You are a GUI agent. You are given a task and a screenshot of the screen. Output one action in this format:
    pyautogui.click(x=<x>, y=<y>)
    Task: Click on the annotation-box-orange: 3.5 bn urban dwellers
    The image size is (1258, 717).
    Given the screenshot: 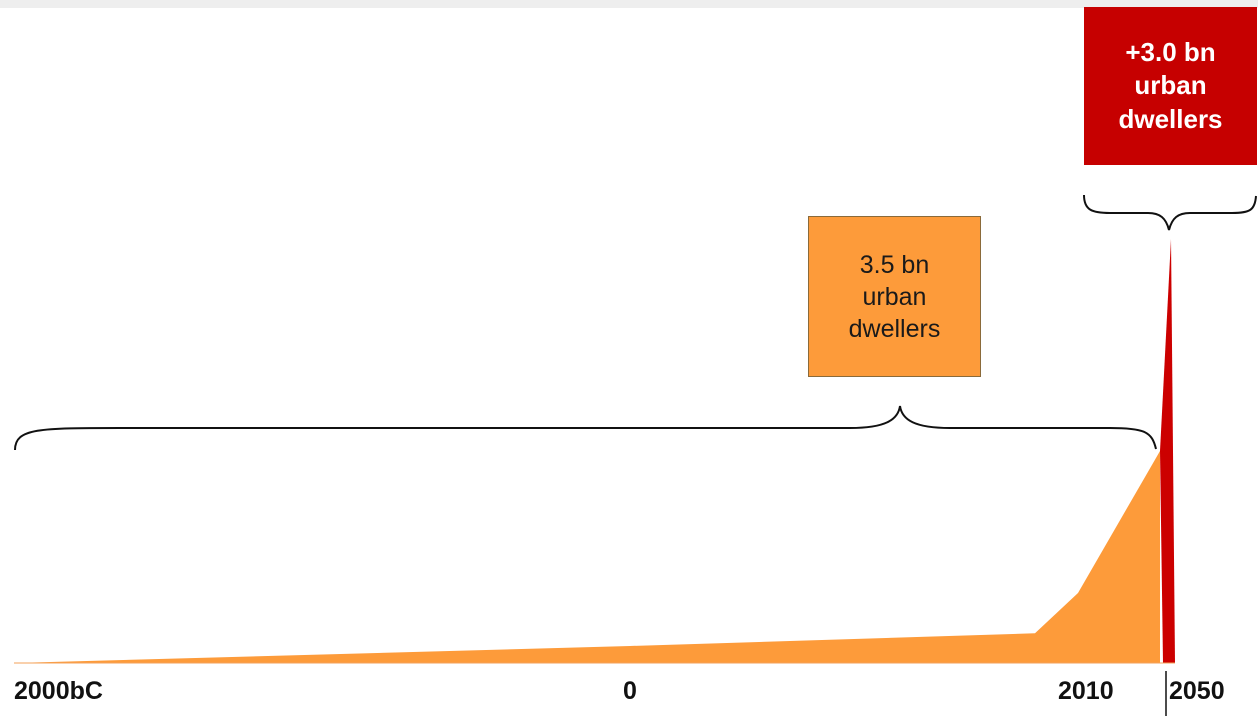 What is the action you would take?
    pyautogui.click(x=894, y=296)
    